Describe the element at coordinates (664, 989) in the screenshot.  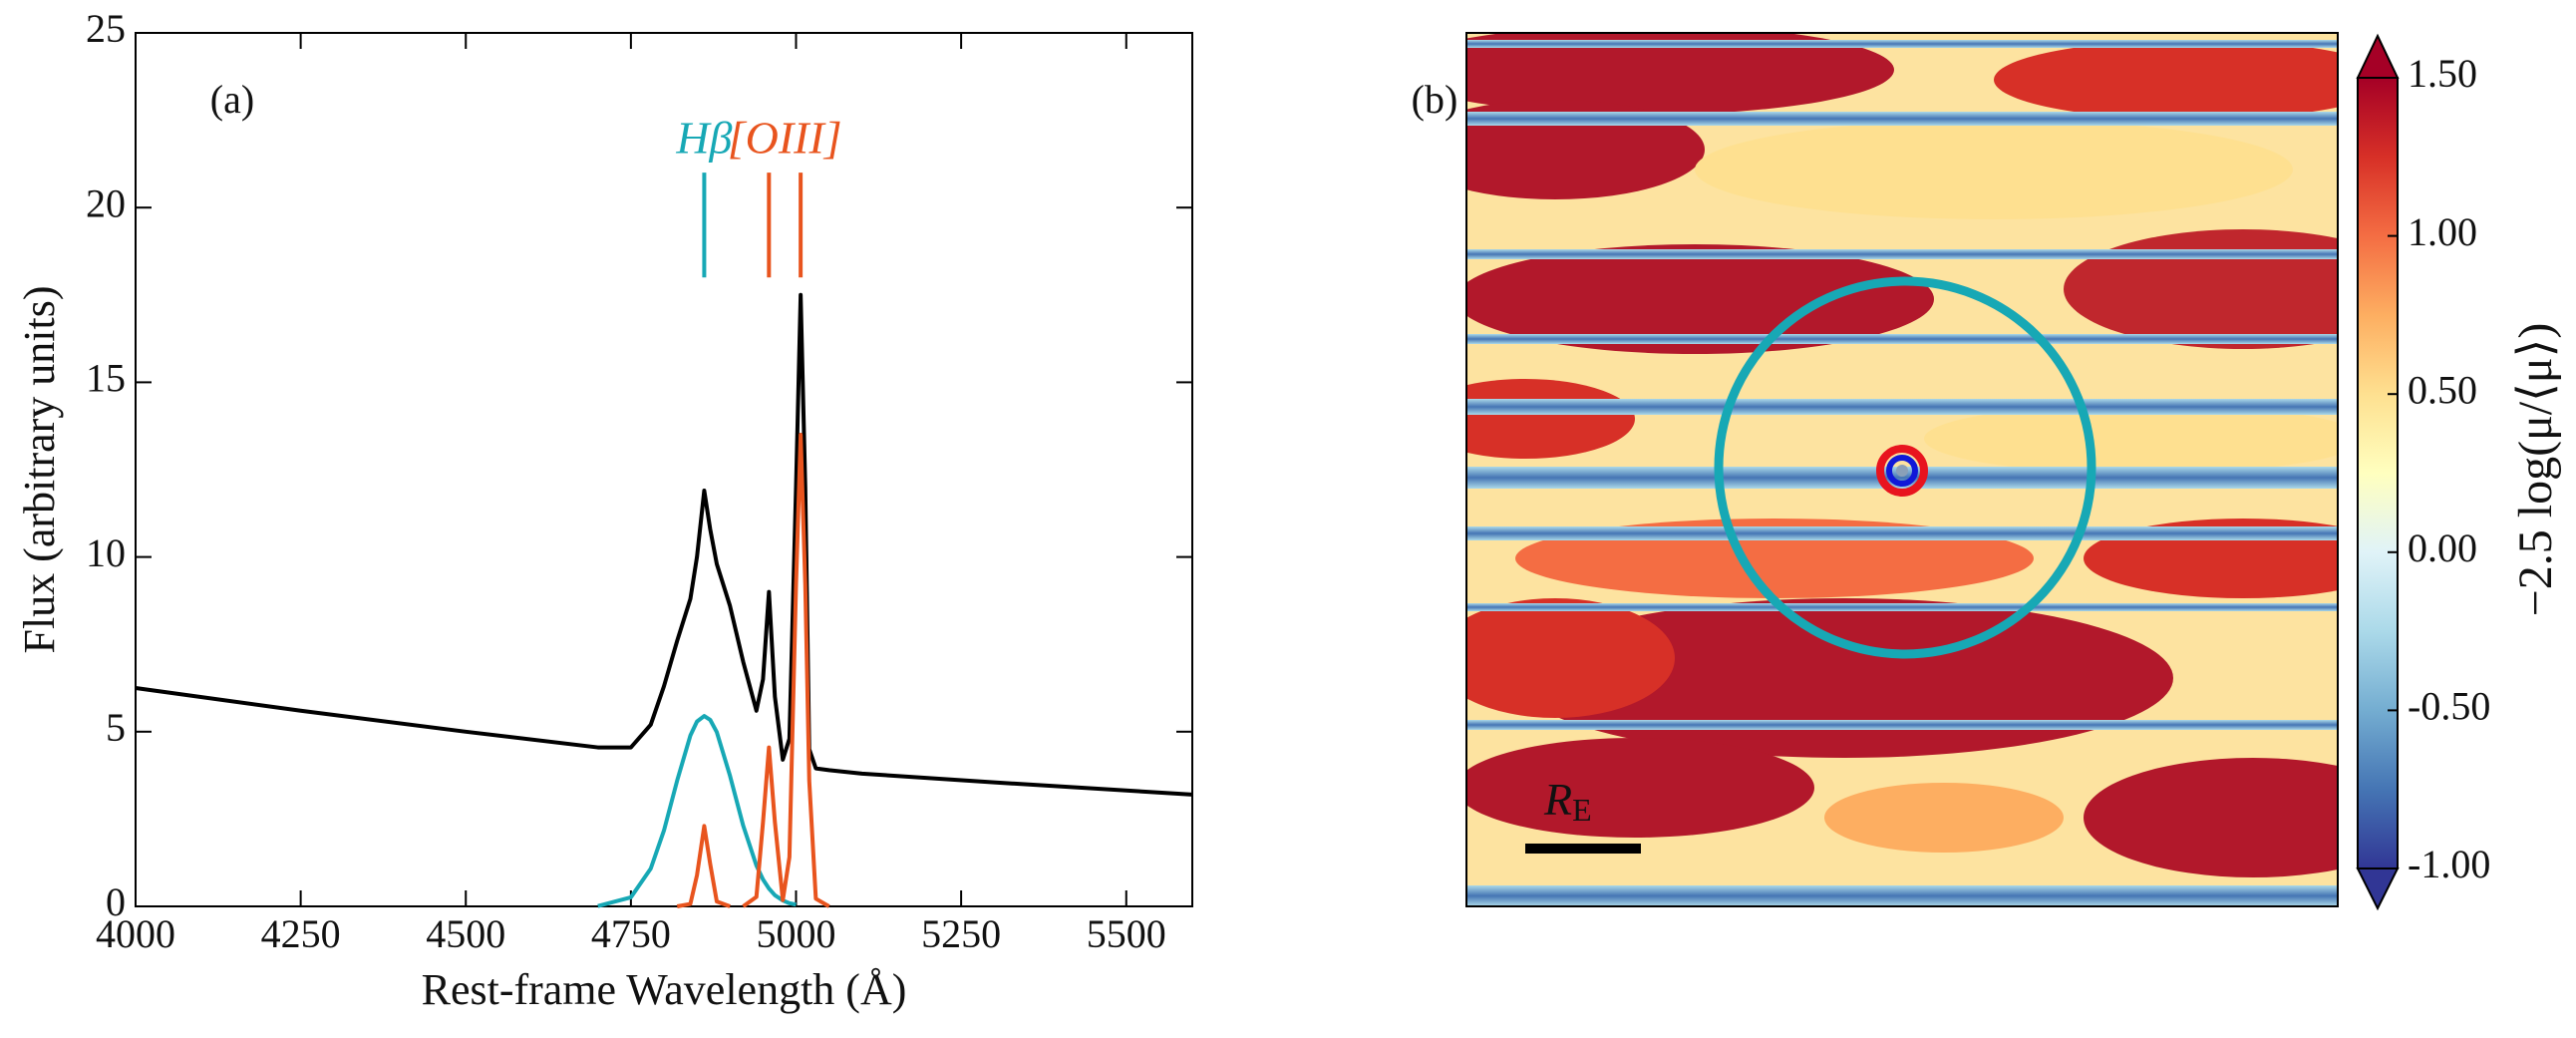
I see `x-axis-label: Rest-frame Wavelength (Å)` at that location.